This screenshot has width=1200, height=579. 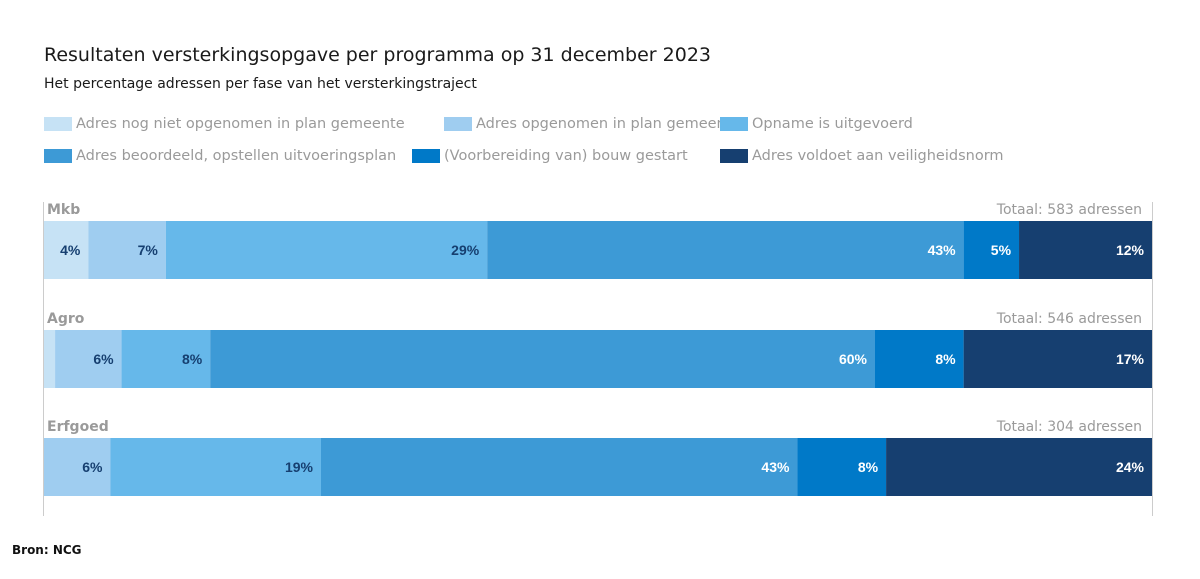 What do you see at coordinates (70, 250) in the screenshot?
I see `data-label: 4%` at bounding box center [70, 250].